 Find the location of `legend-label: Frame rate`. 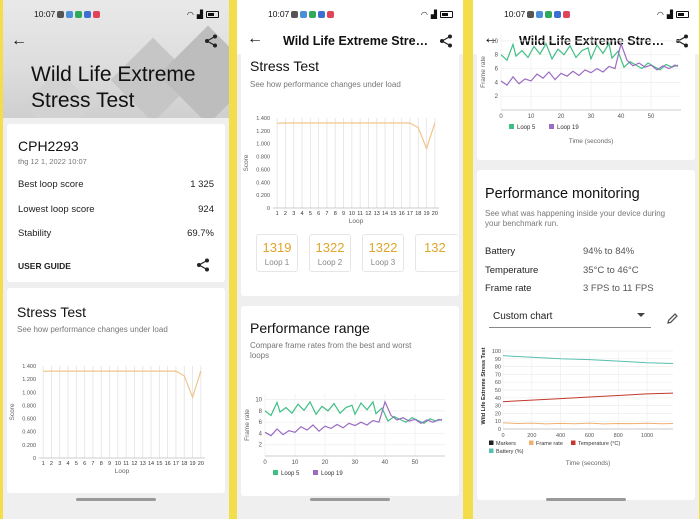

legend-label: Frame rate is located at coordinates (549, 444).